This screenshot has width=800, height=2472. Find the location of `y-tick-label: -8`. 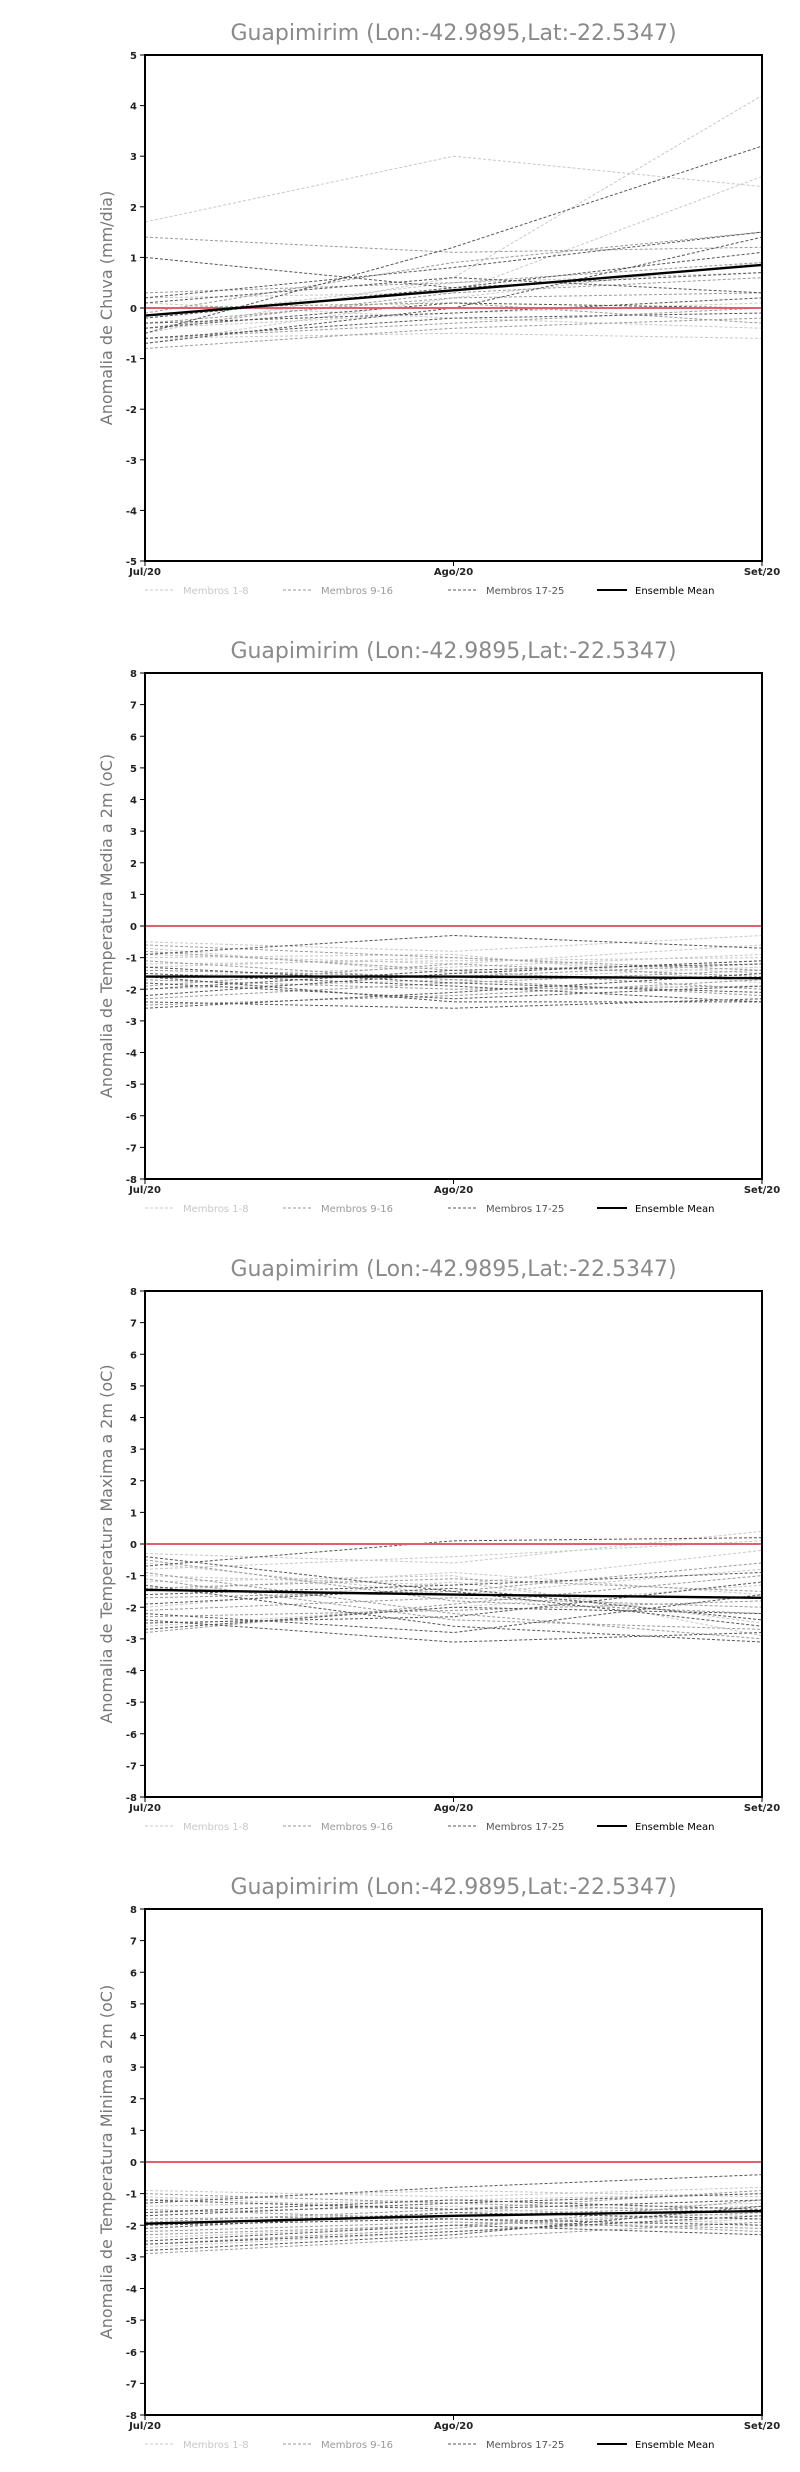

y-tick-label: -8 is located at coordinates (131, 1798).